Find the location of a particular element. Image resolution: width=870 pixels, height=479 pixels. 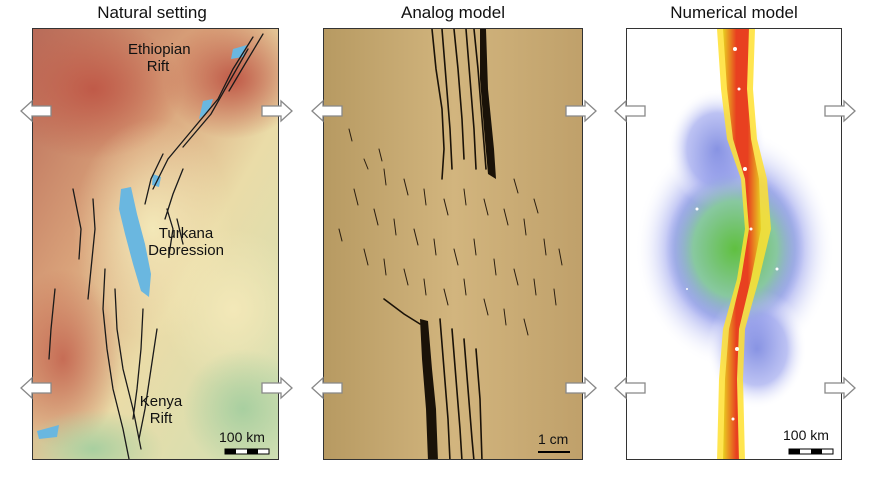

numerical-model-title: Numerical model is located at coordinates (734, 12).